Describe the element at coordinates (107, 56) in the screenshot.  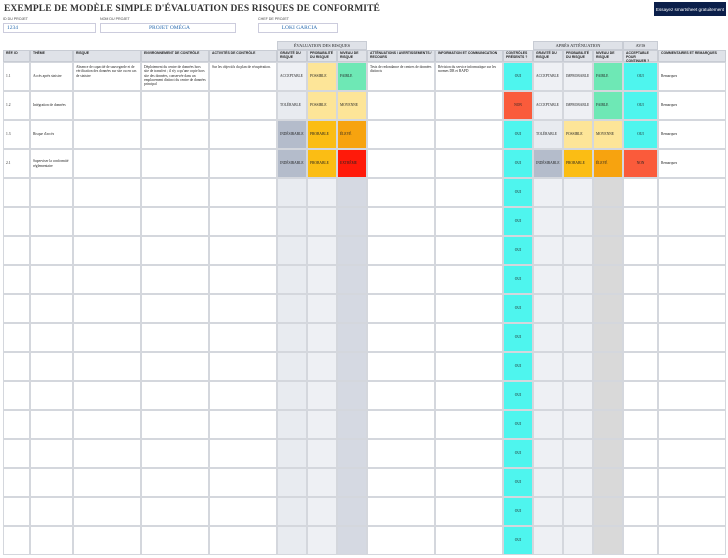
I see `column-header: RISQUE` at that location.